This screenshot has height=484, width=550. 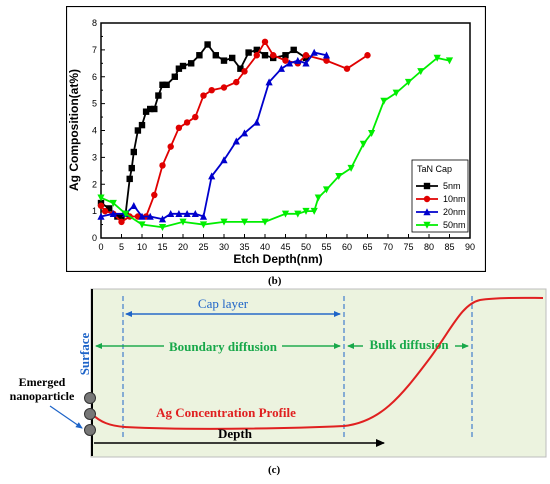 I want to click on x-axis-label: Etch Depth(nm), so click(x=277, y=259).